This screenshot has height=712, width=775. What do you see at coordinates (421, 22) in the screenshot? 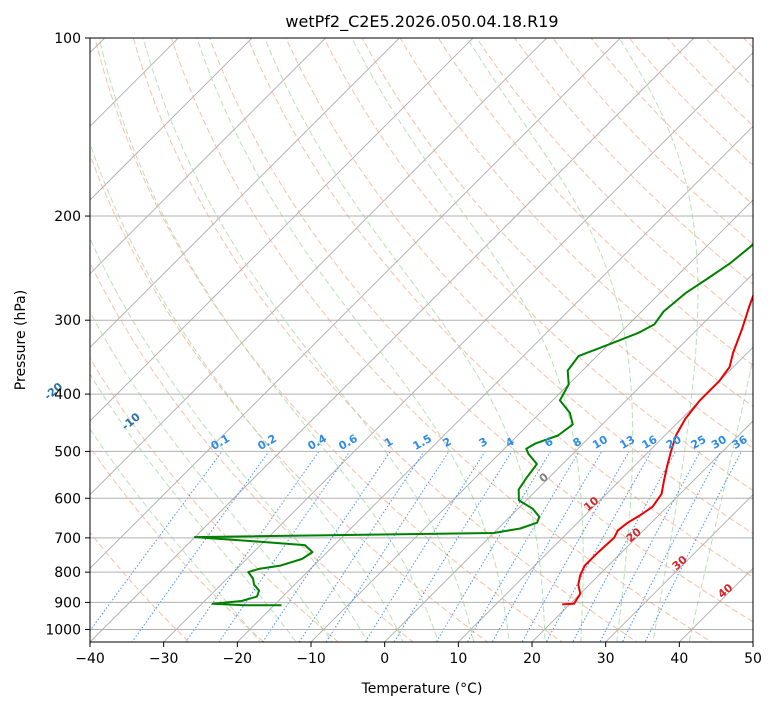
I see `chart-title: wetPf2_C2E5.2026.050.04.18.R19` at bounding box center [421, 22].